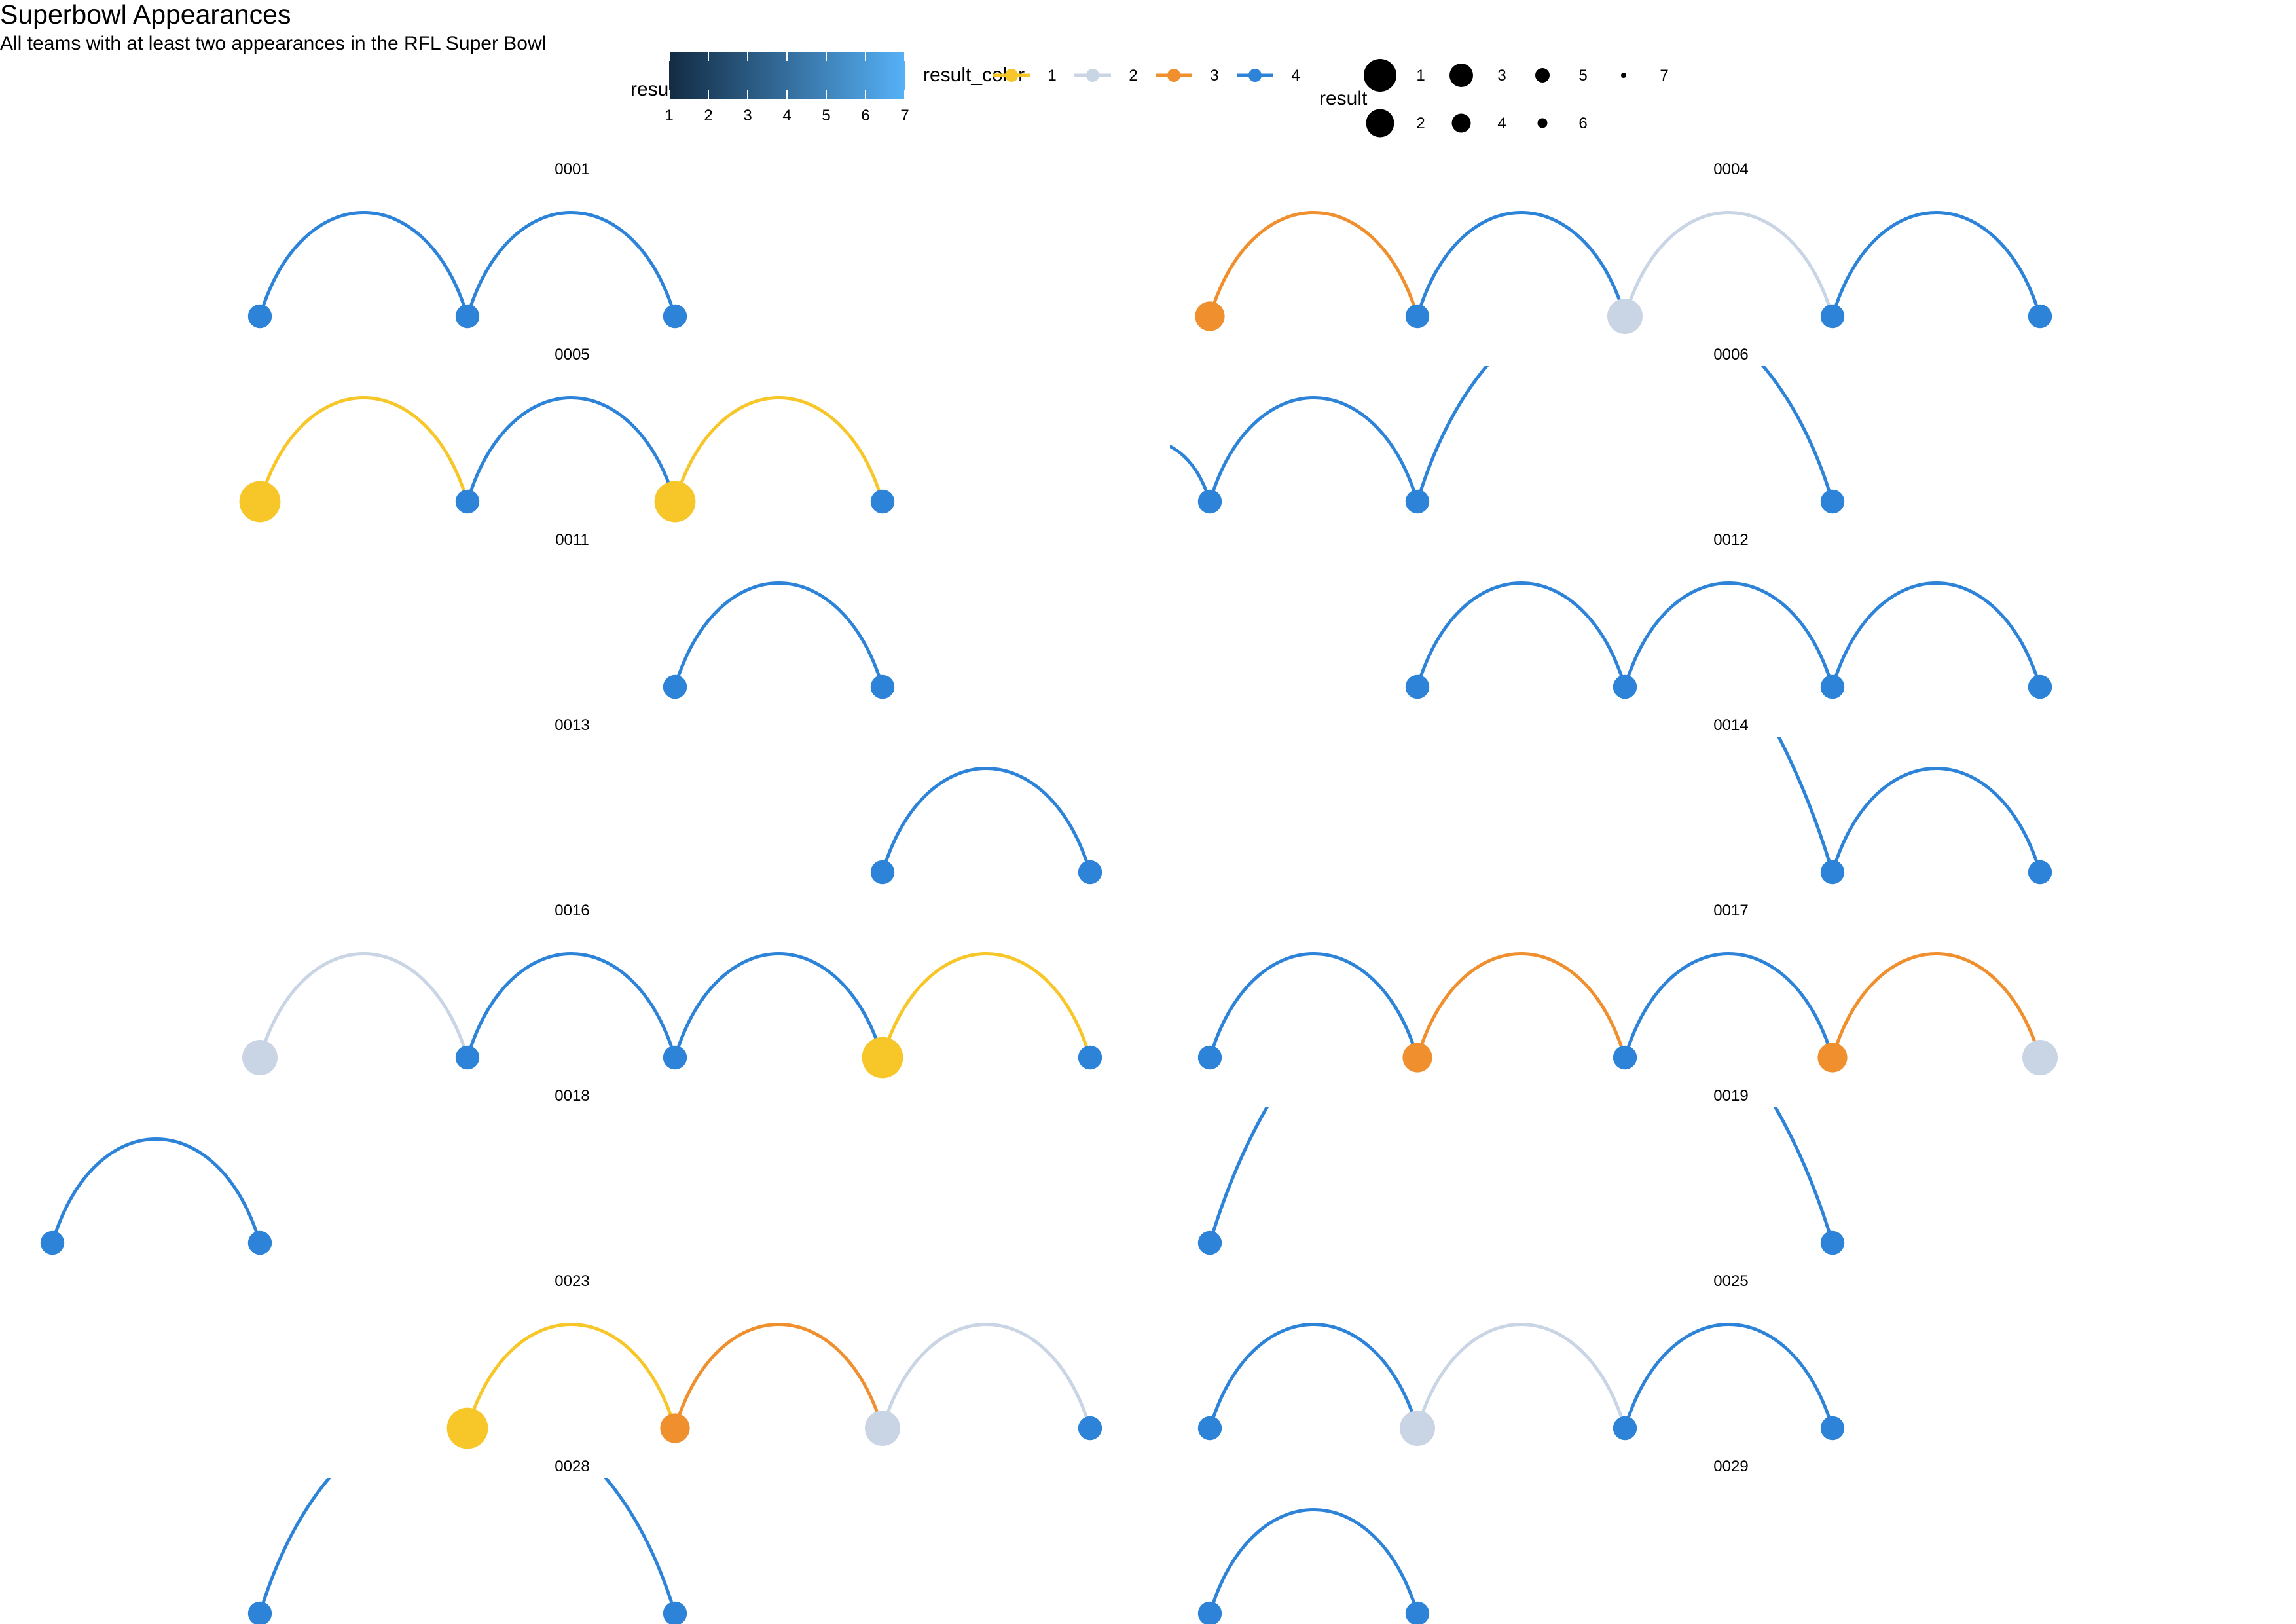 This screenshot has width=2296, height=1624. Describe the element at coordinates (1730, 910) in the screenshot. I see `facet-label: 0017` at that location.